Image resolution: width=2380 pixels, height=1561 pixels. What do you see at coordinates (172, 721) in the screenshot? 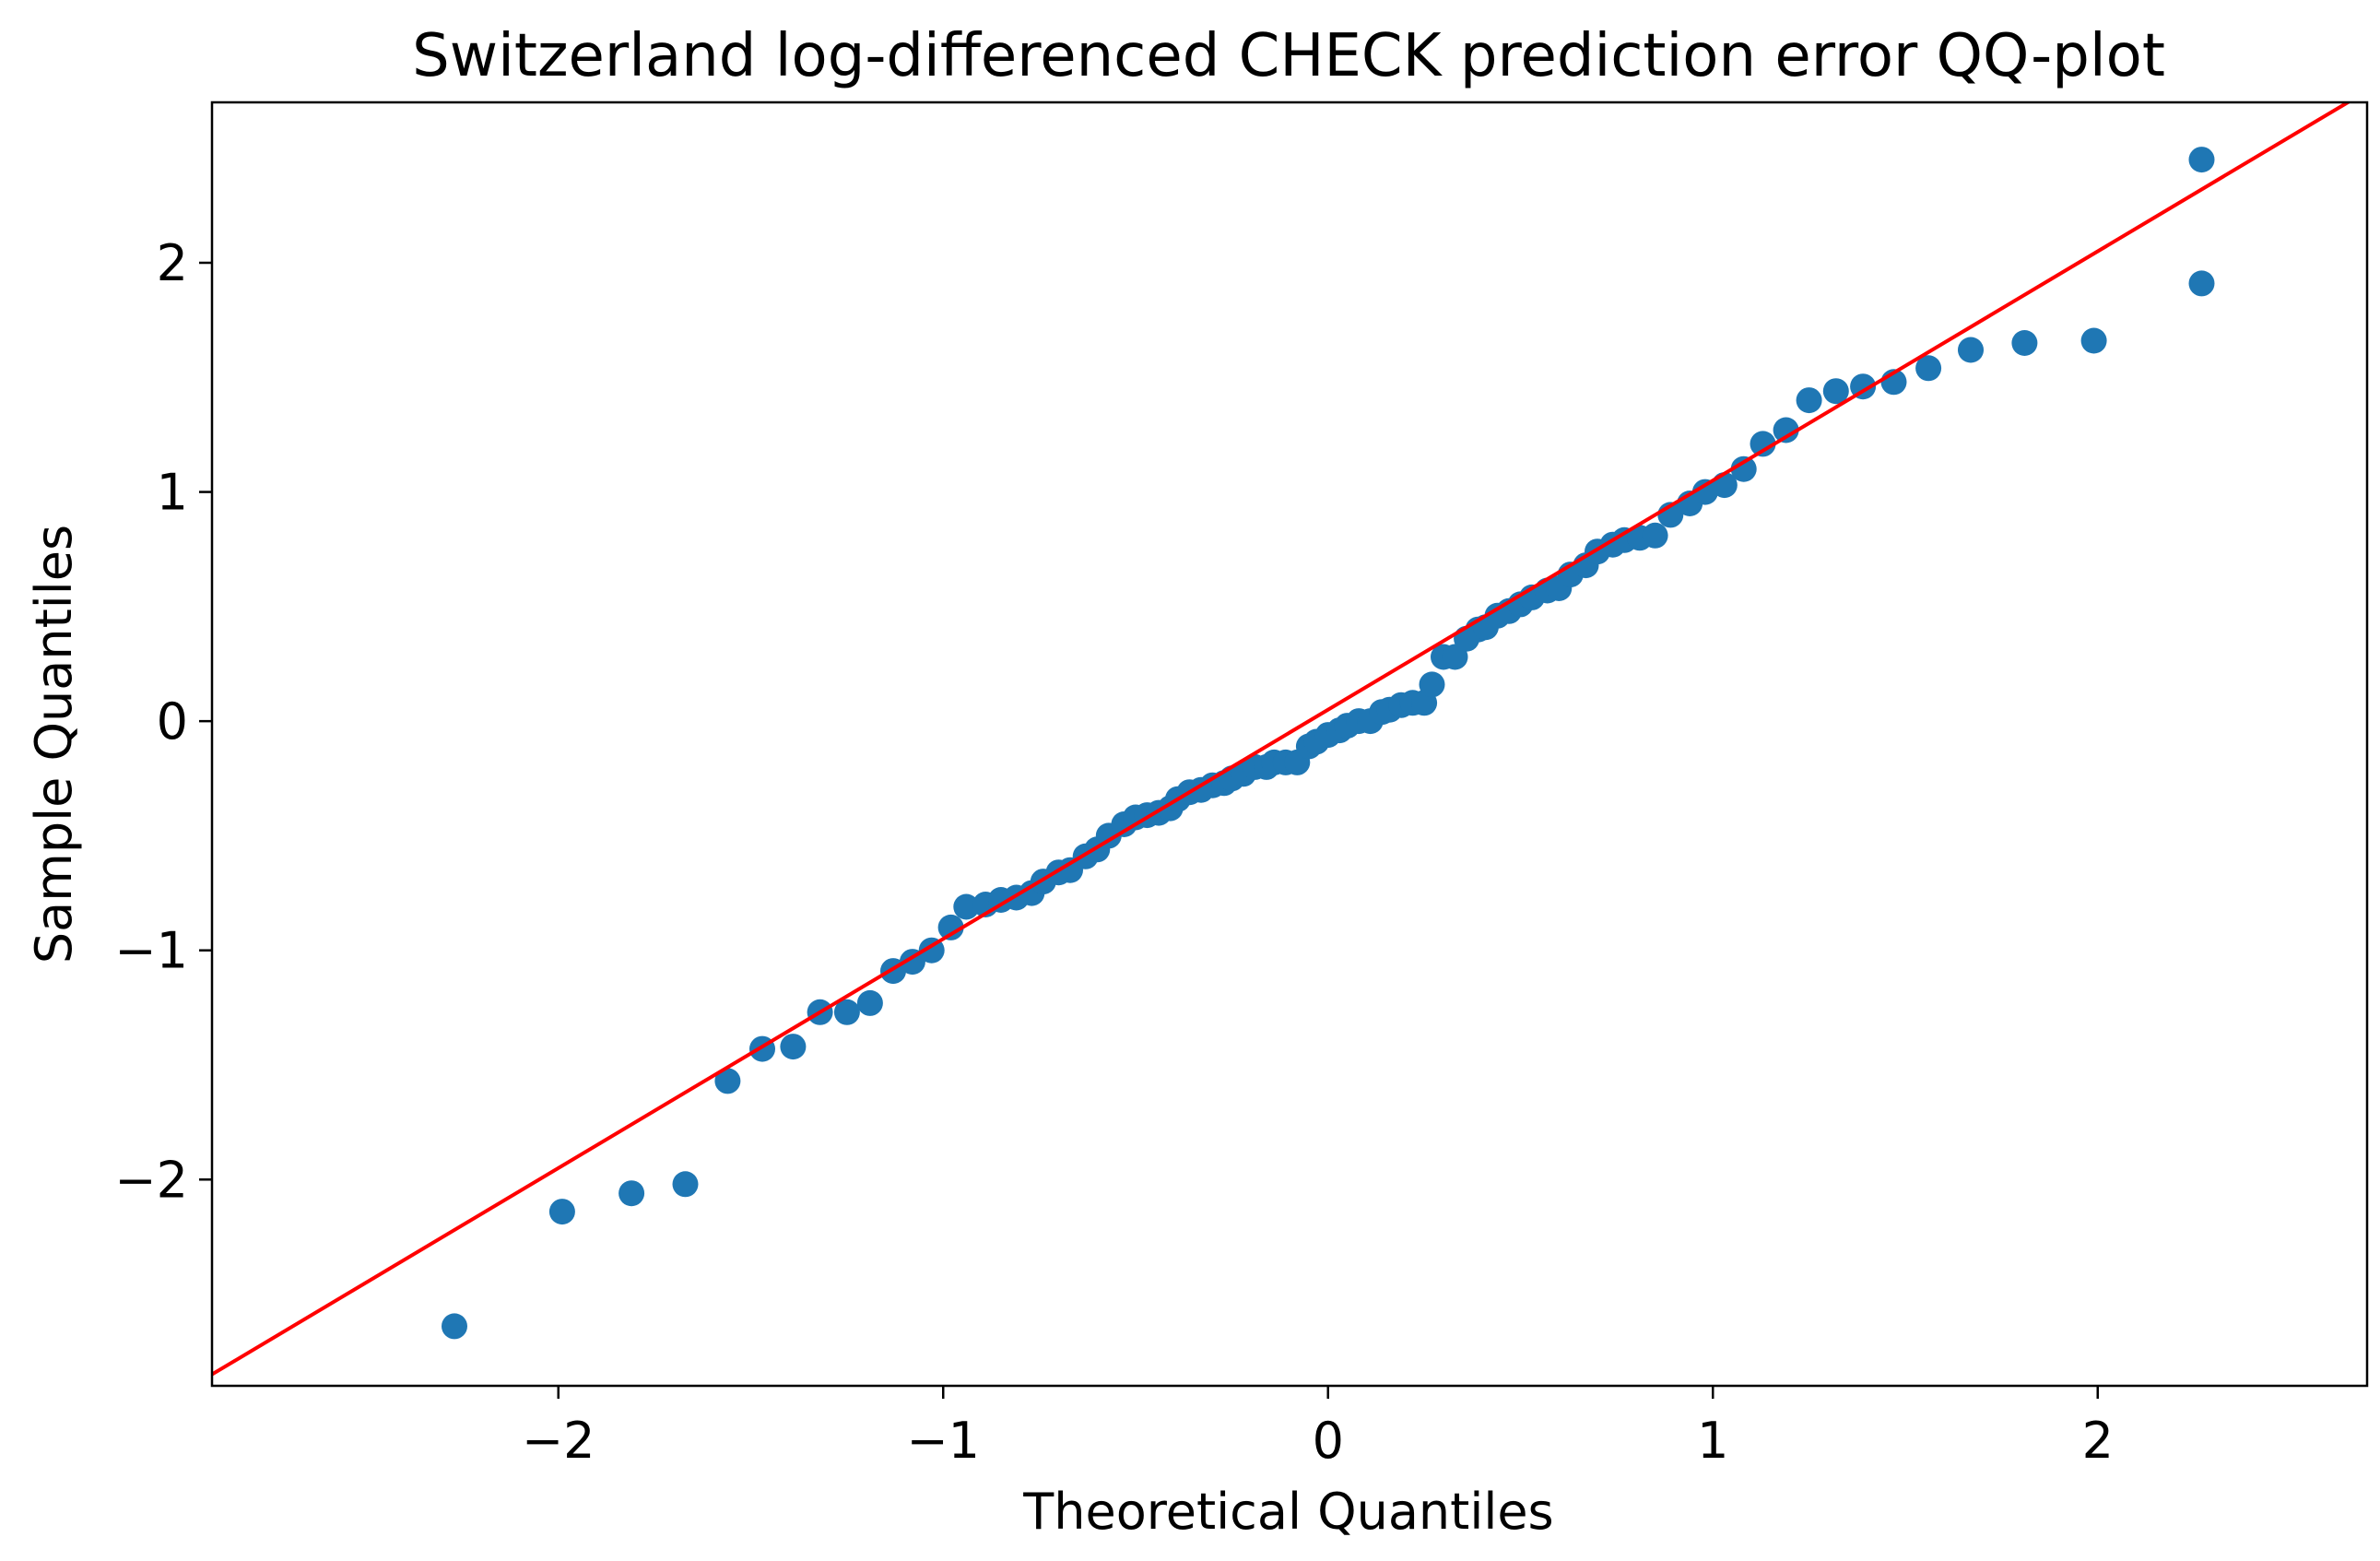
I see `y-tick-label-2: 0` at bounding box center [172, 721].